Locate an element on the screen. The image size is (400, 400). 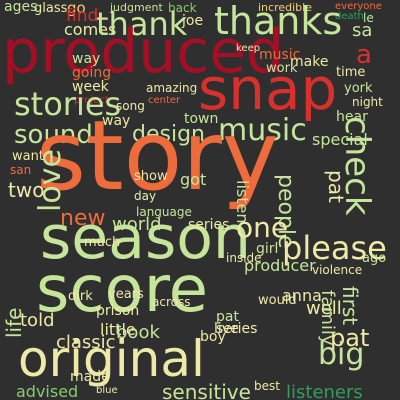
cloud-word: classic is located at coordinates (86, 342).